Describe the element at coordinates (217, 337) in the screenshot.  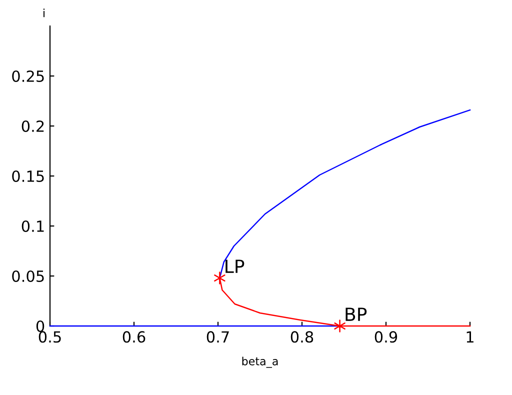
I see `x-tick-label: 0.7` at that location.